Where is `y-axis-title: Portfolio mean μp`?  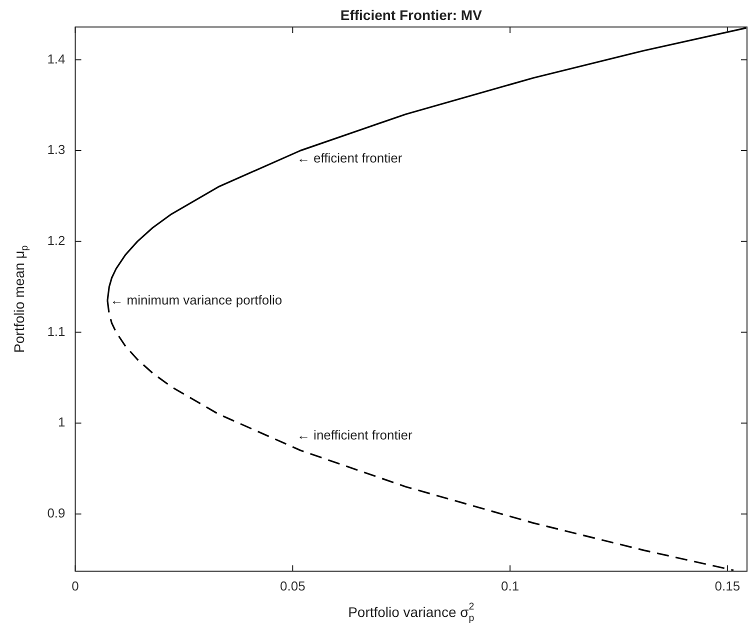 y-axis-title: Portfolio mean μp is located at coordinates (20, 298).